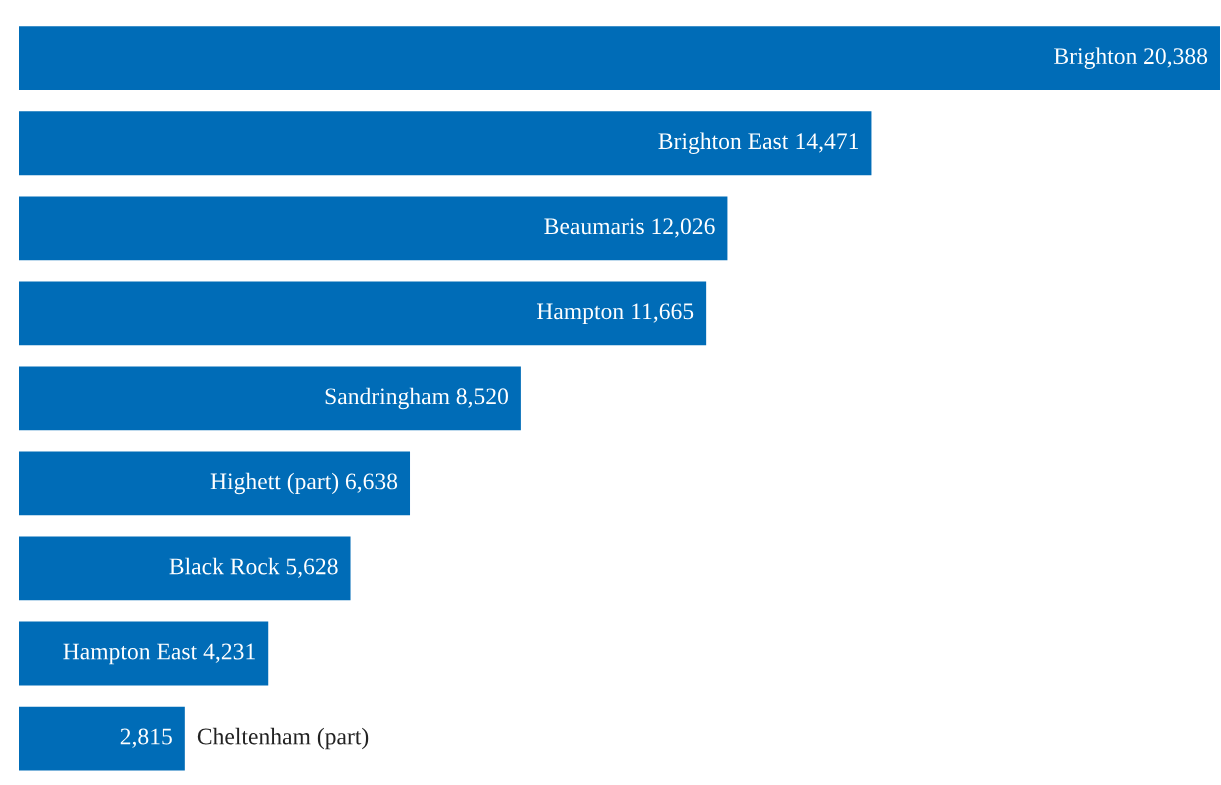 This screenshot has height=785, width=1221. What do you see at coordinates (1096, 58) in the screenshot?
I see `y-tick-label: Brighton` at bounding box center [1096, 58].